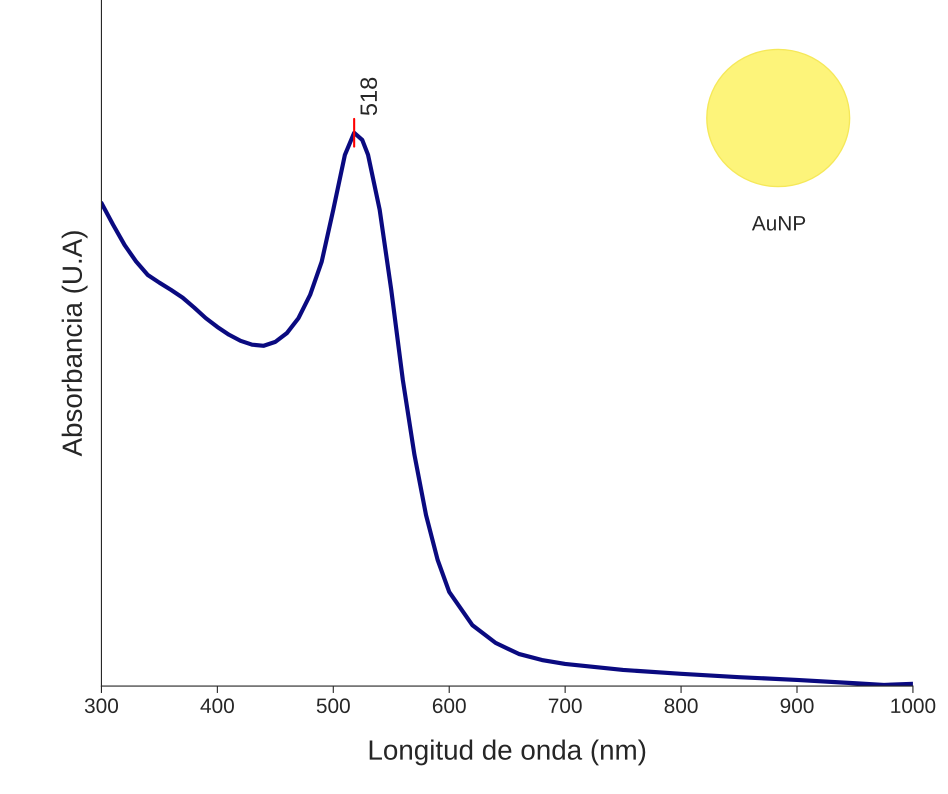 The image size is (948, 794). Describe the element at coordinates (217, 706) in the screenshot. I see `x-tick-label: 400` at that location.